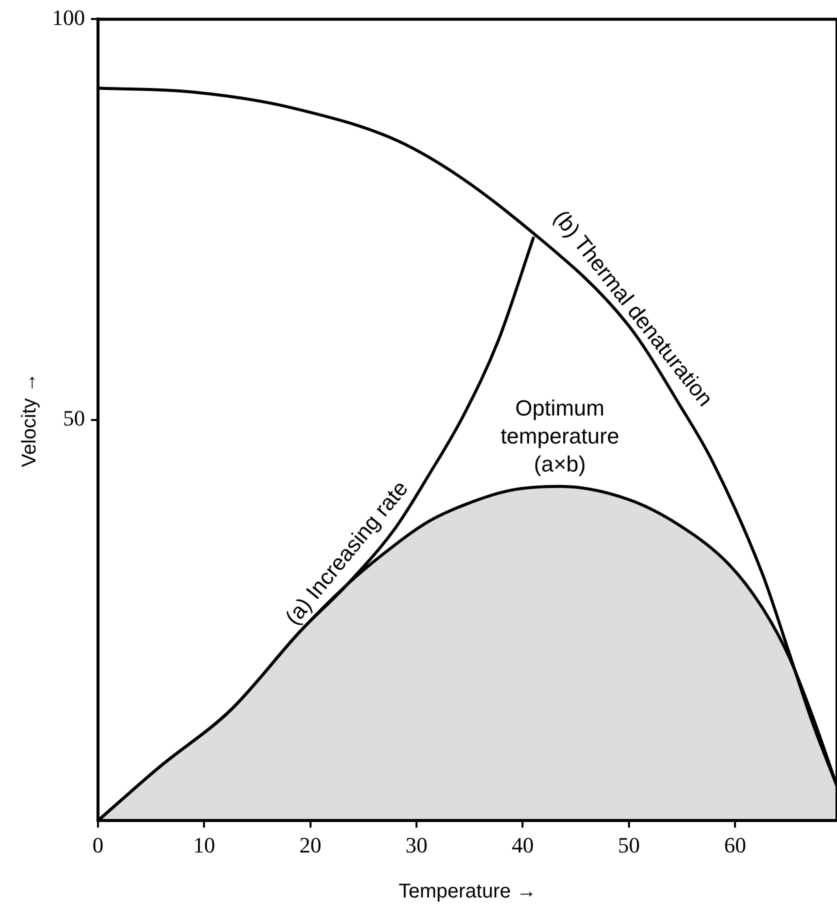 This screenshot has width=837, height=916. I want to click on y-tick-label: 100, so click(68, 17).